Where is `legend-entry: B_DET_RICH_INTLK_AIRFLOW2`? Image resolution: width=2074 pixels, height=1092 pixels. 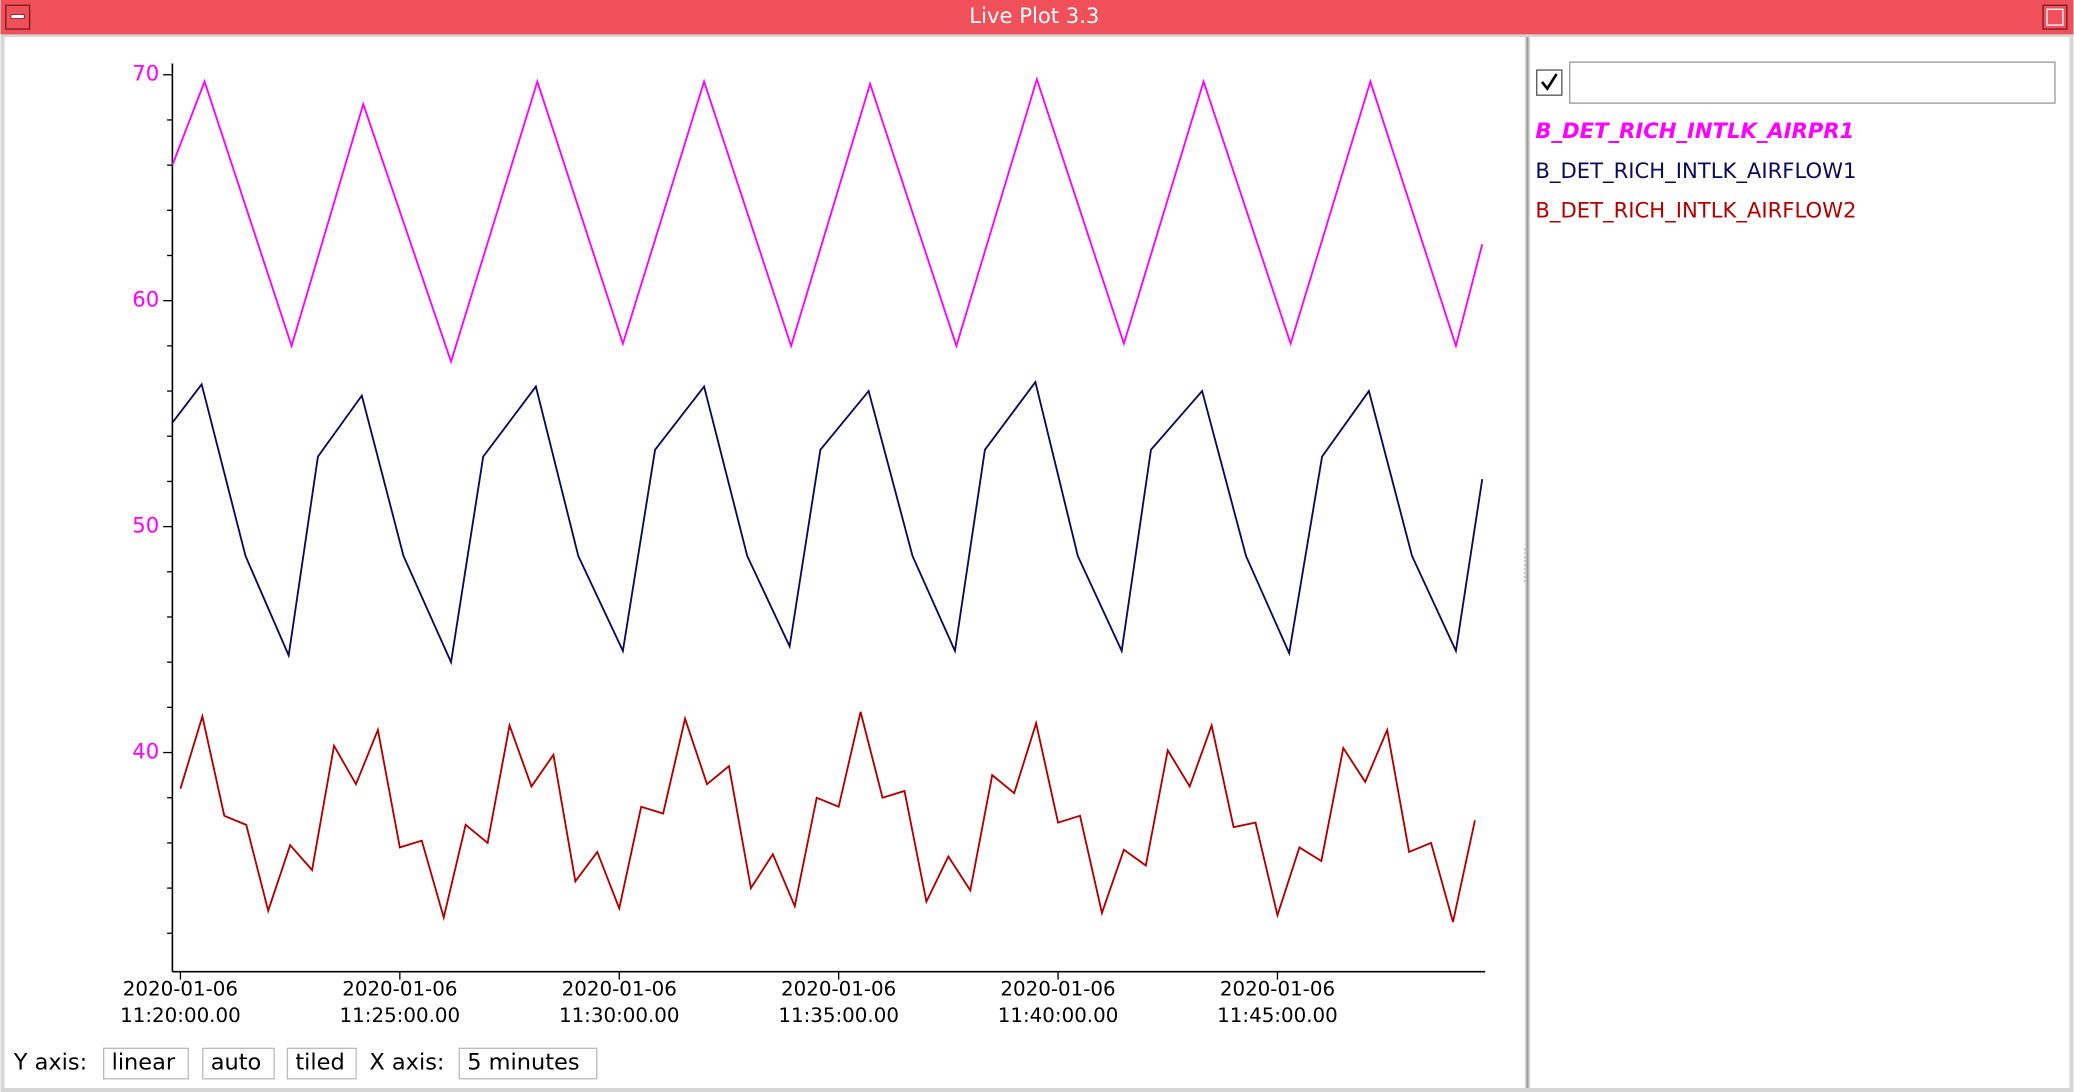 legend-entry: B_DET_RICH_INTLK_AIRFLOW2 is located at coordinates (1695, 211).